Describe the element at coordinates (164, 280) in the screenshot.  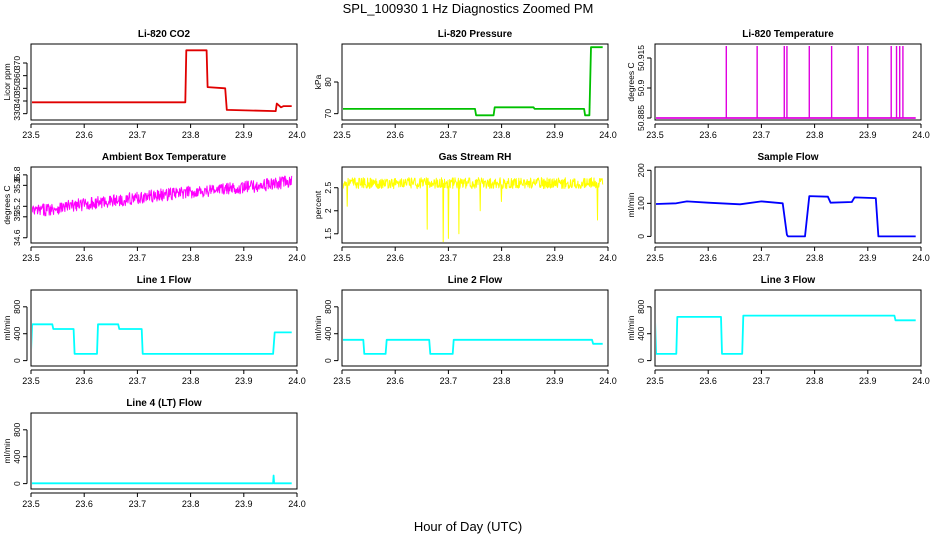
I see `chart-title: Line 1 Flow` at that location.